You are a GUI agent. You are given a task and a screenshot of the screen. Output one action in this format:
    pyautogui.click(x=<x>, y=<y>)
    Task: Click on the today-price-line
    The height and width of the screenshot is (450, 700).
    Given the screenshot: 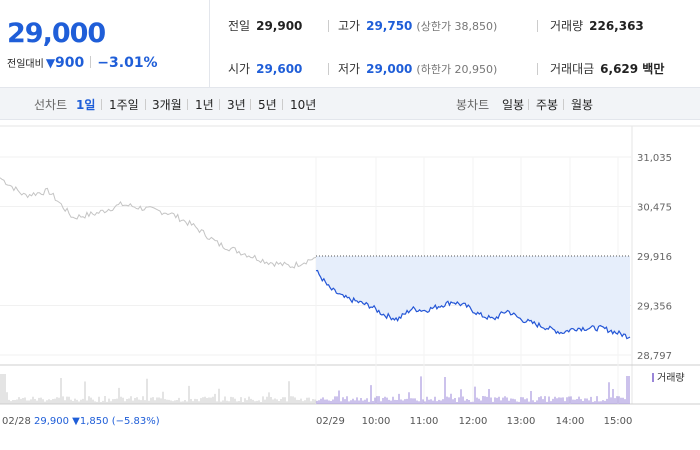 What is the action you would take?
    pyautogui.click(x=473, y=304)
    